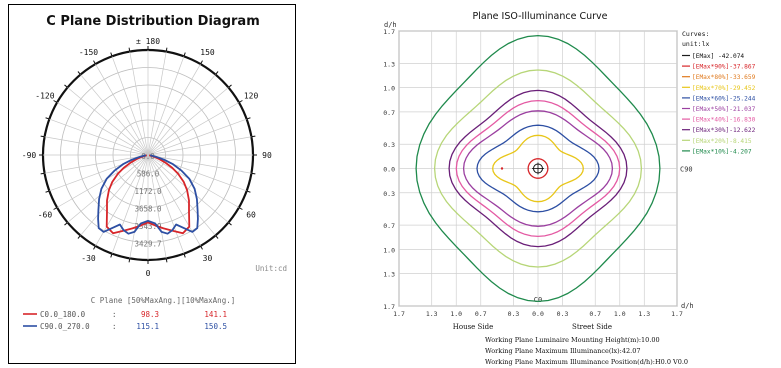  I want to click on iso-chart-title: Plane ISO-Illuminance Curve, so click(539, 16).